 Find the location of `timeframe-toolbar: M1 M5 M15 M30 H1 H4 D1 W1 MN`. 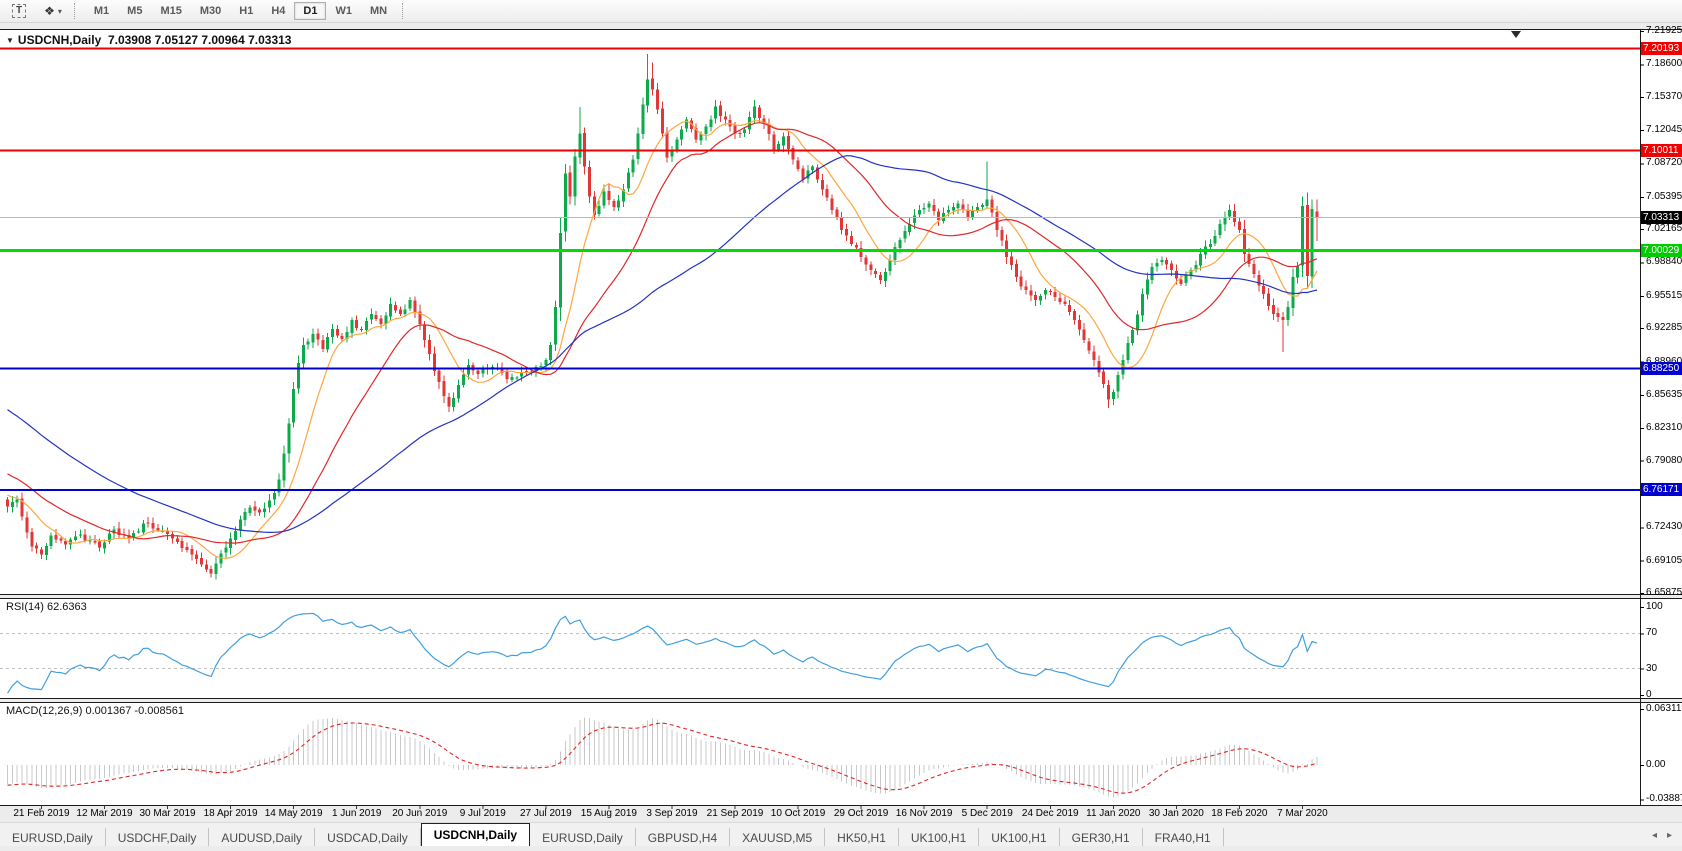

timeframe-toolbar: M1 M5 M15 M30 H1 H4 D1 W1 MN is located at coordinates (240, 11).